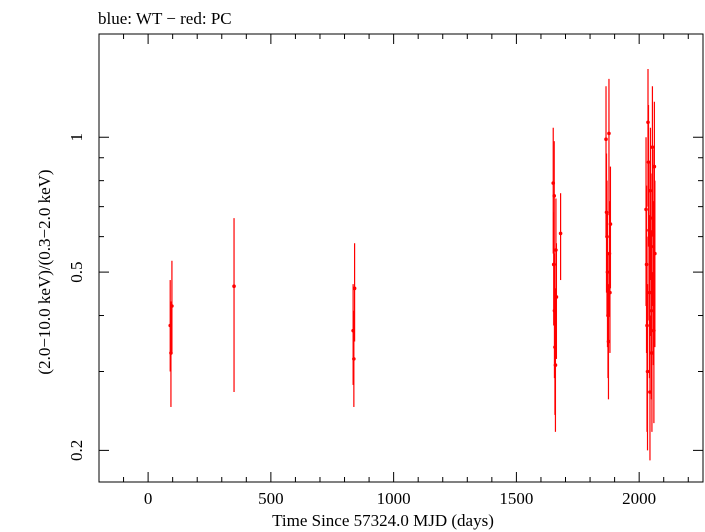 The width and height of the screenshot is (705, 532). I want to click on x-tick-label: 1000, so click(394, 498).